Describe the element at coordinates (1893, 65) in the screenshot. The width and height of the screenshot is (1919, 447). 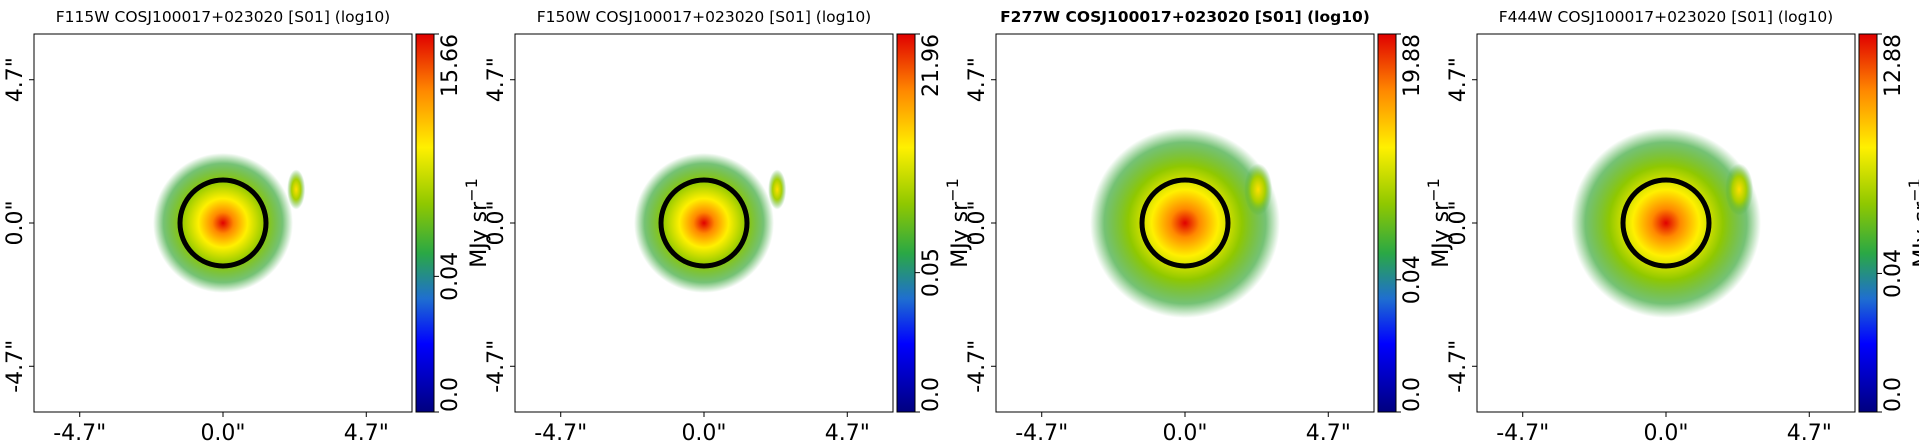
I see `colorbar-tick-label: 12.88` at that location.